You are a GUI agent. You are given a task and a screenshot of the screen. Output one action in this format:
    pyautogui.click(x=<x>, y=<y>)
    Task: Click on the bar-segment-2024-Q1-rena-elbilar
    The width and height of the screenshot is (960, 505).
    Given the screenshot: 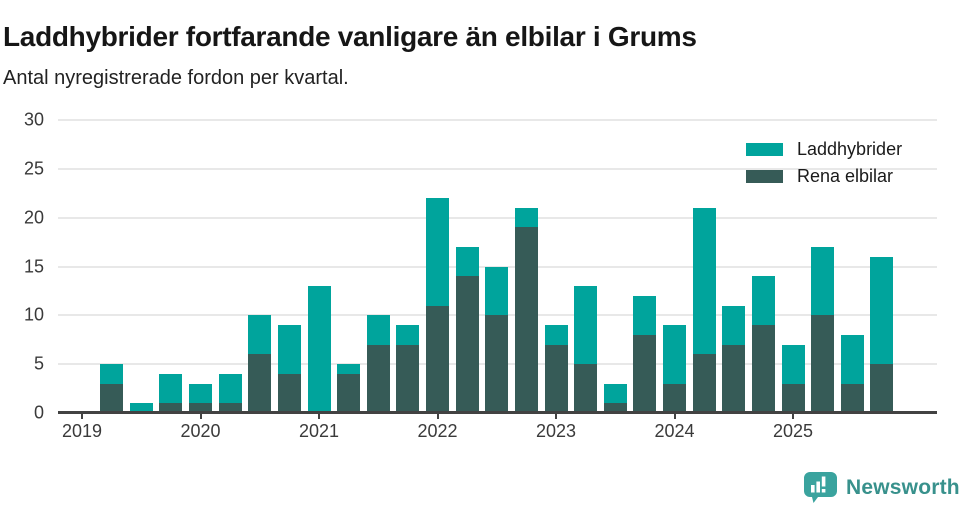 What is the action you would take?
    pyautogui.click(x=674, y=398)
    